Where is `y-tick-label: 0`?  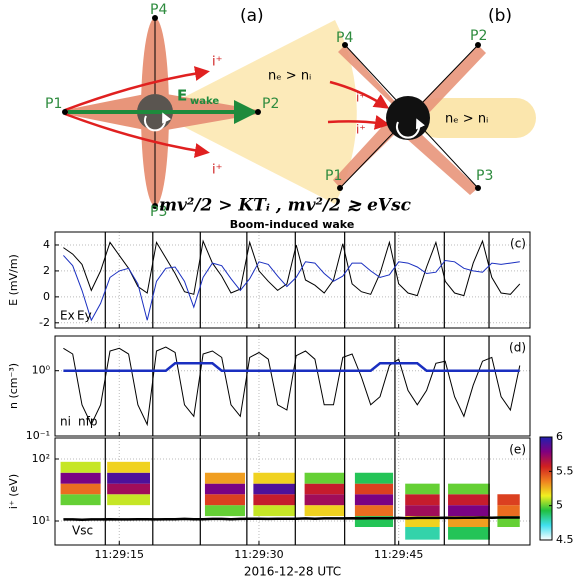
y-tick-label: 0 is located at coordinates (46, 296).